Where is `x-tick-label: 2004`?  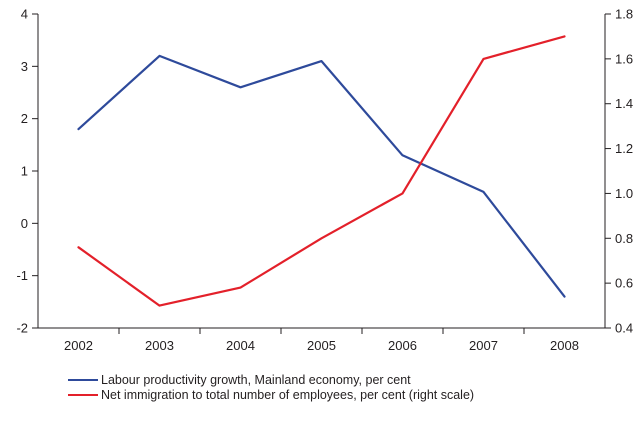
x-tick-label: 2004 is located at coordinates (240, 345).